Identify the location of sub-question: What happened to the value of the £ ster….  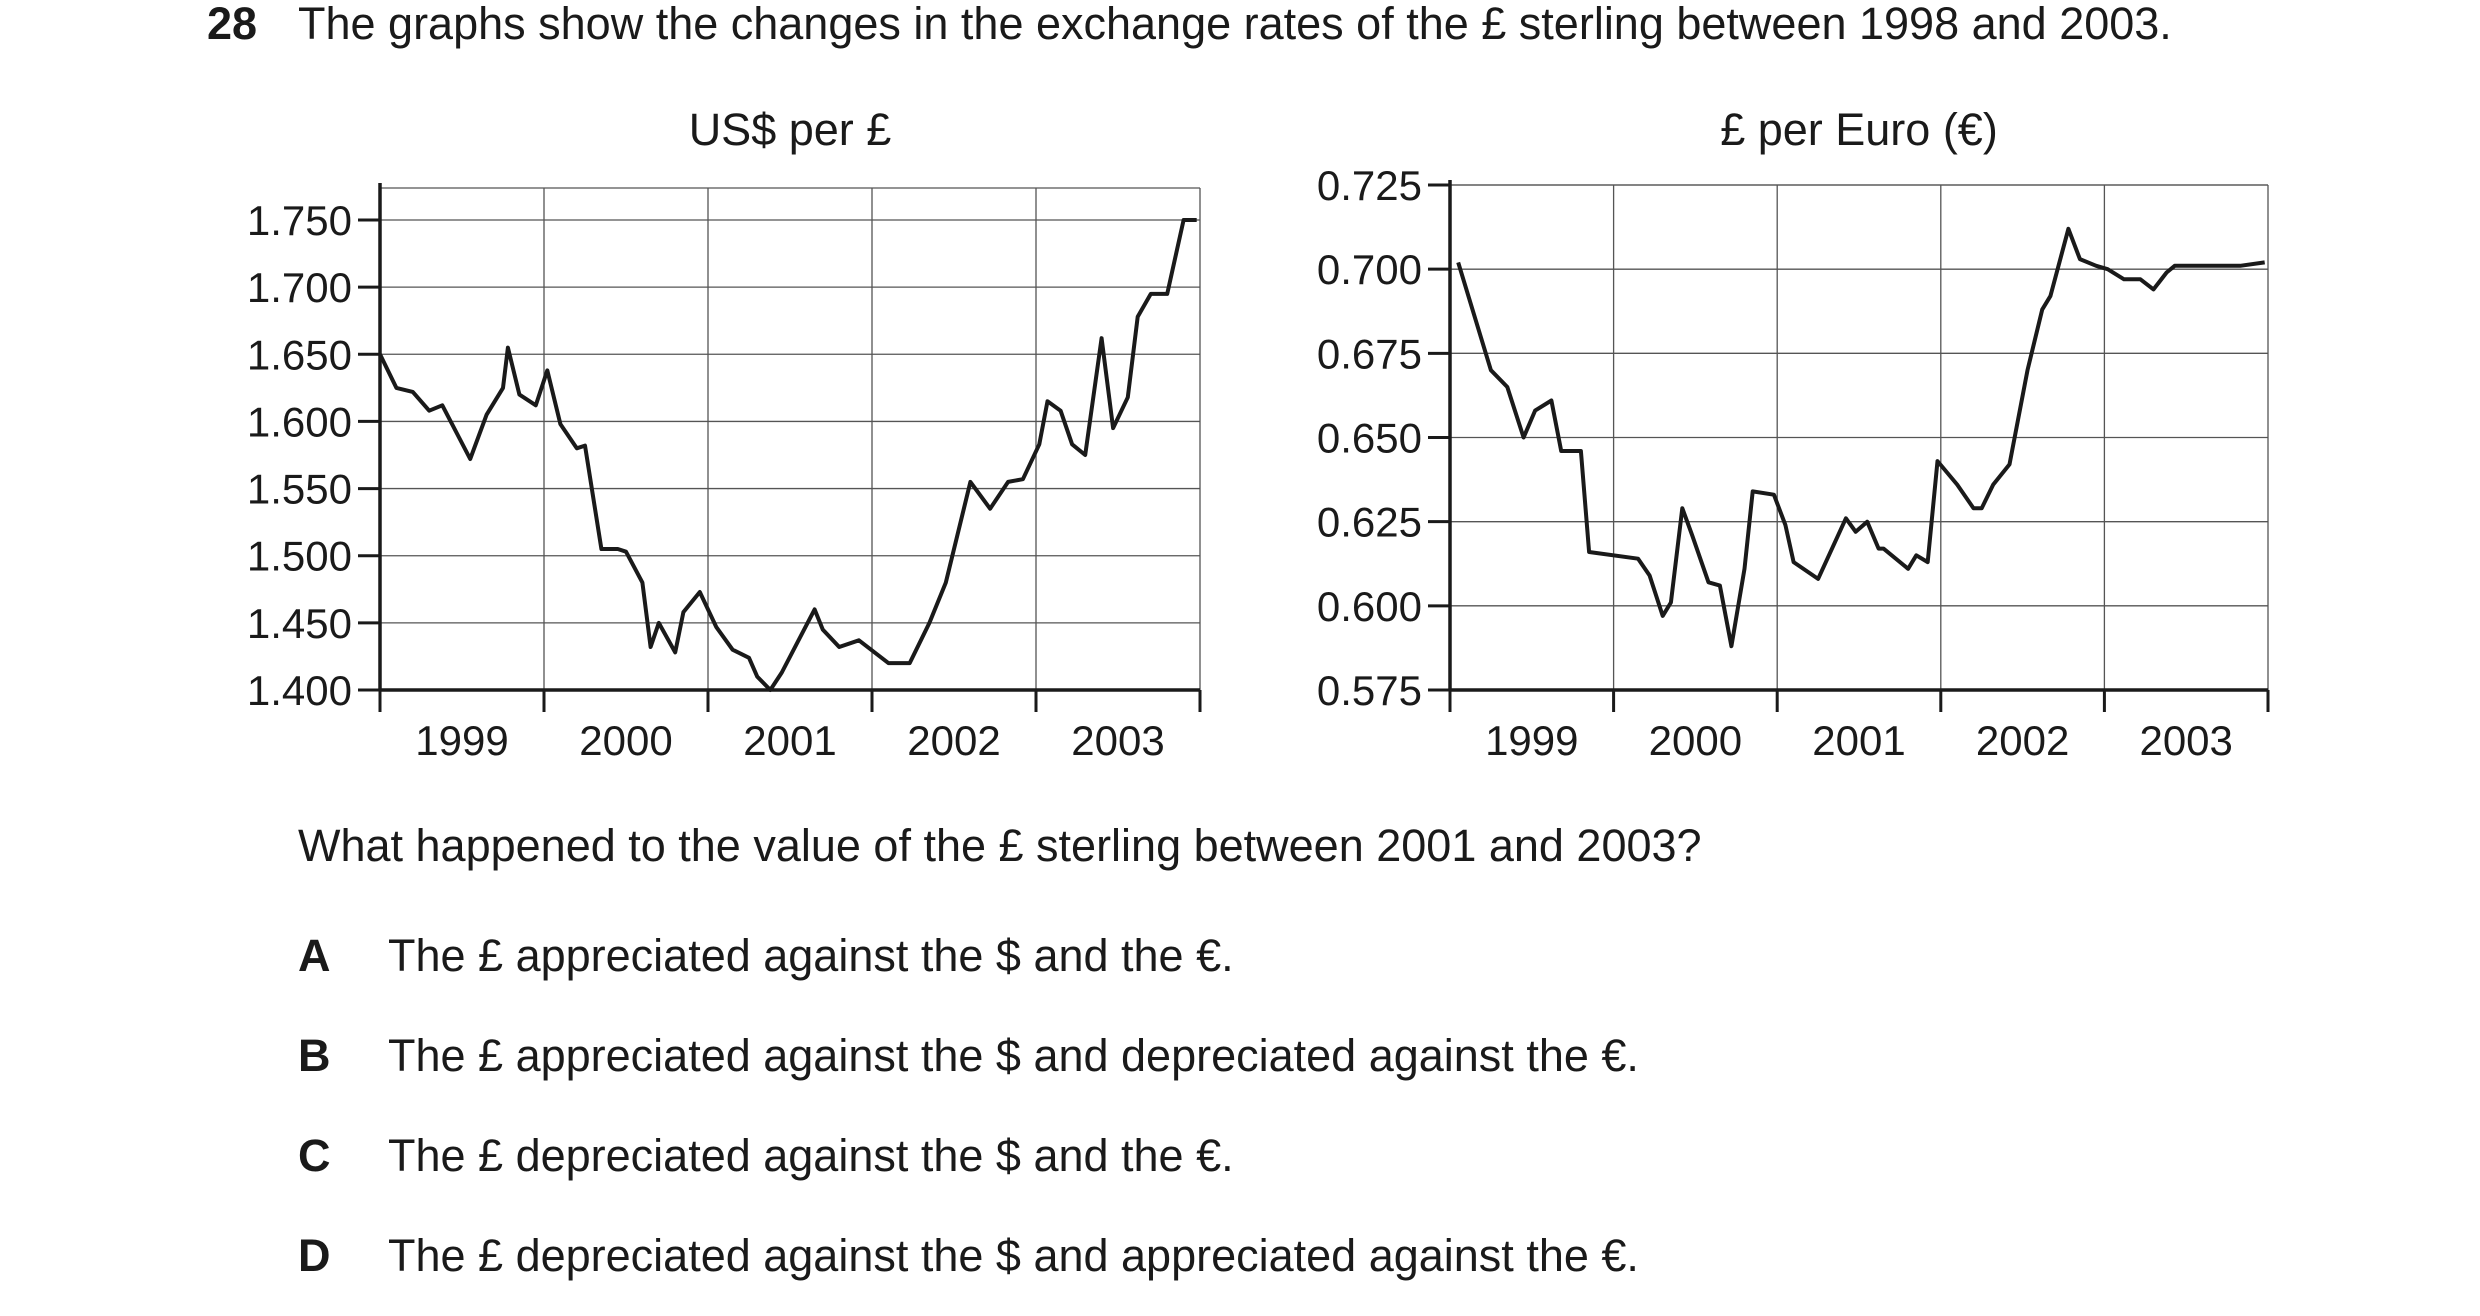
(1000, 845).